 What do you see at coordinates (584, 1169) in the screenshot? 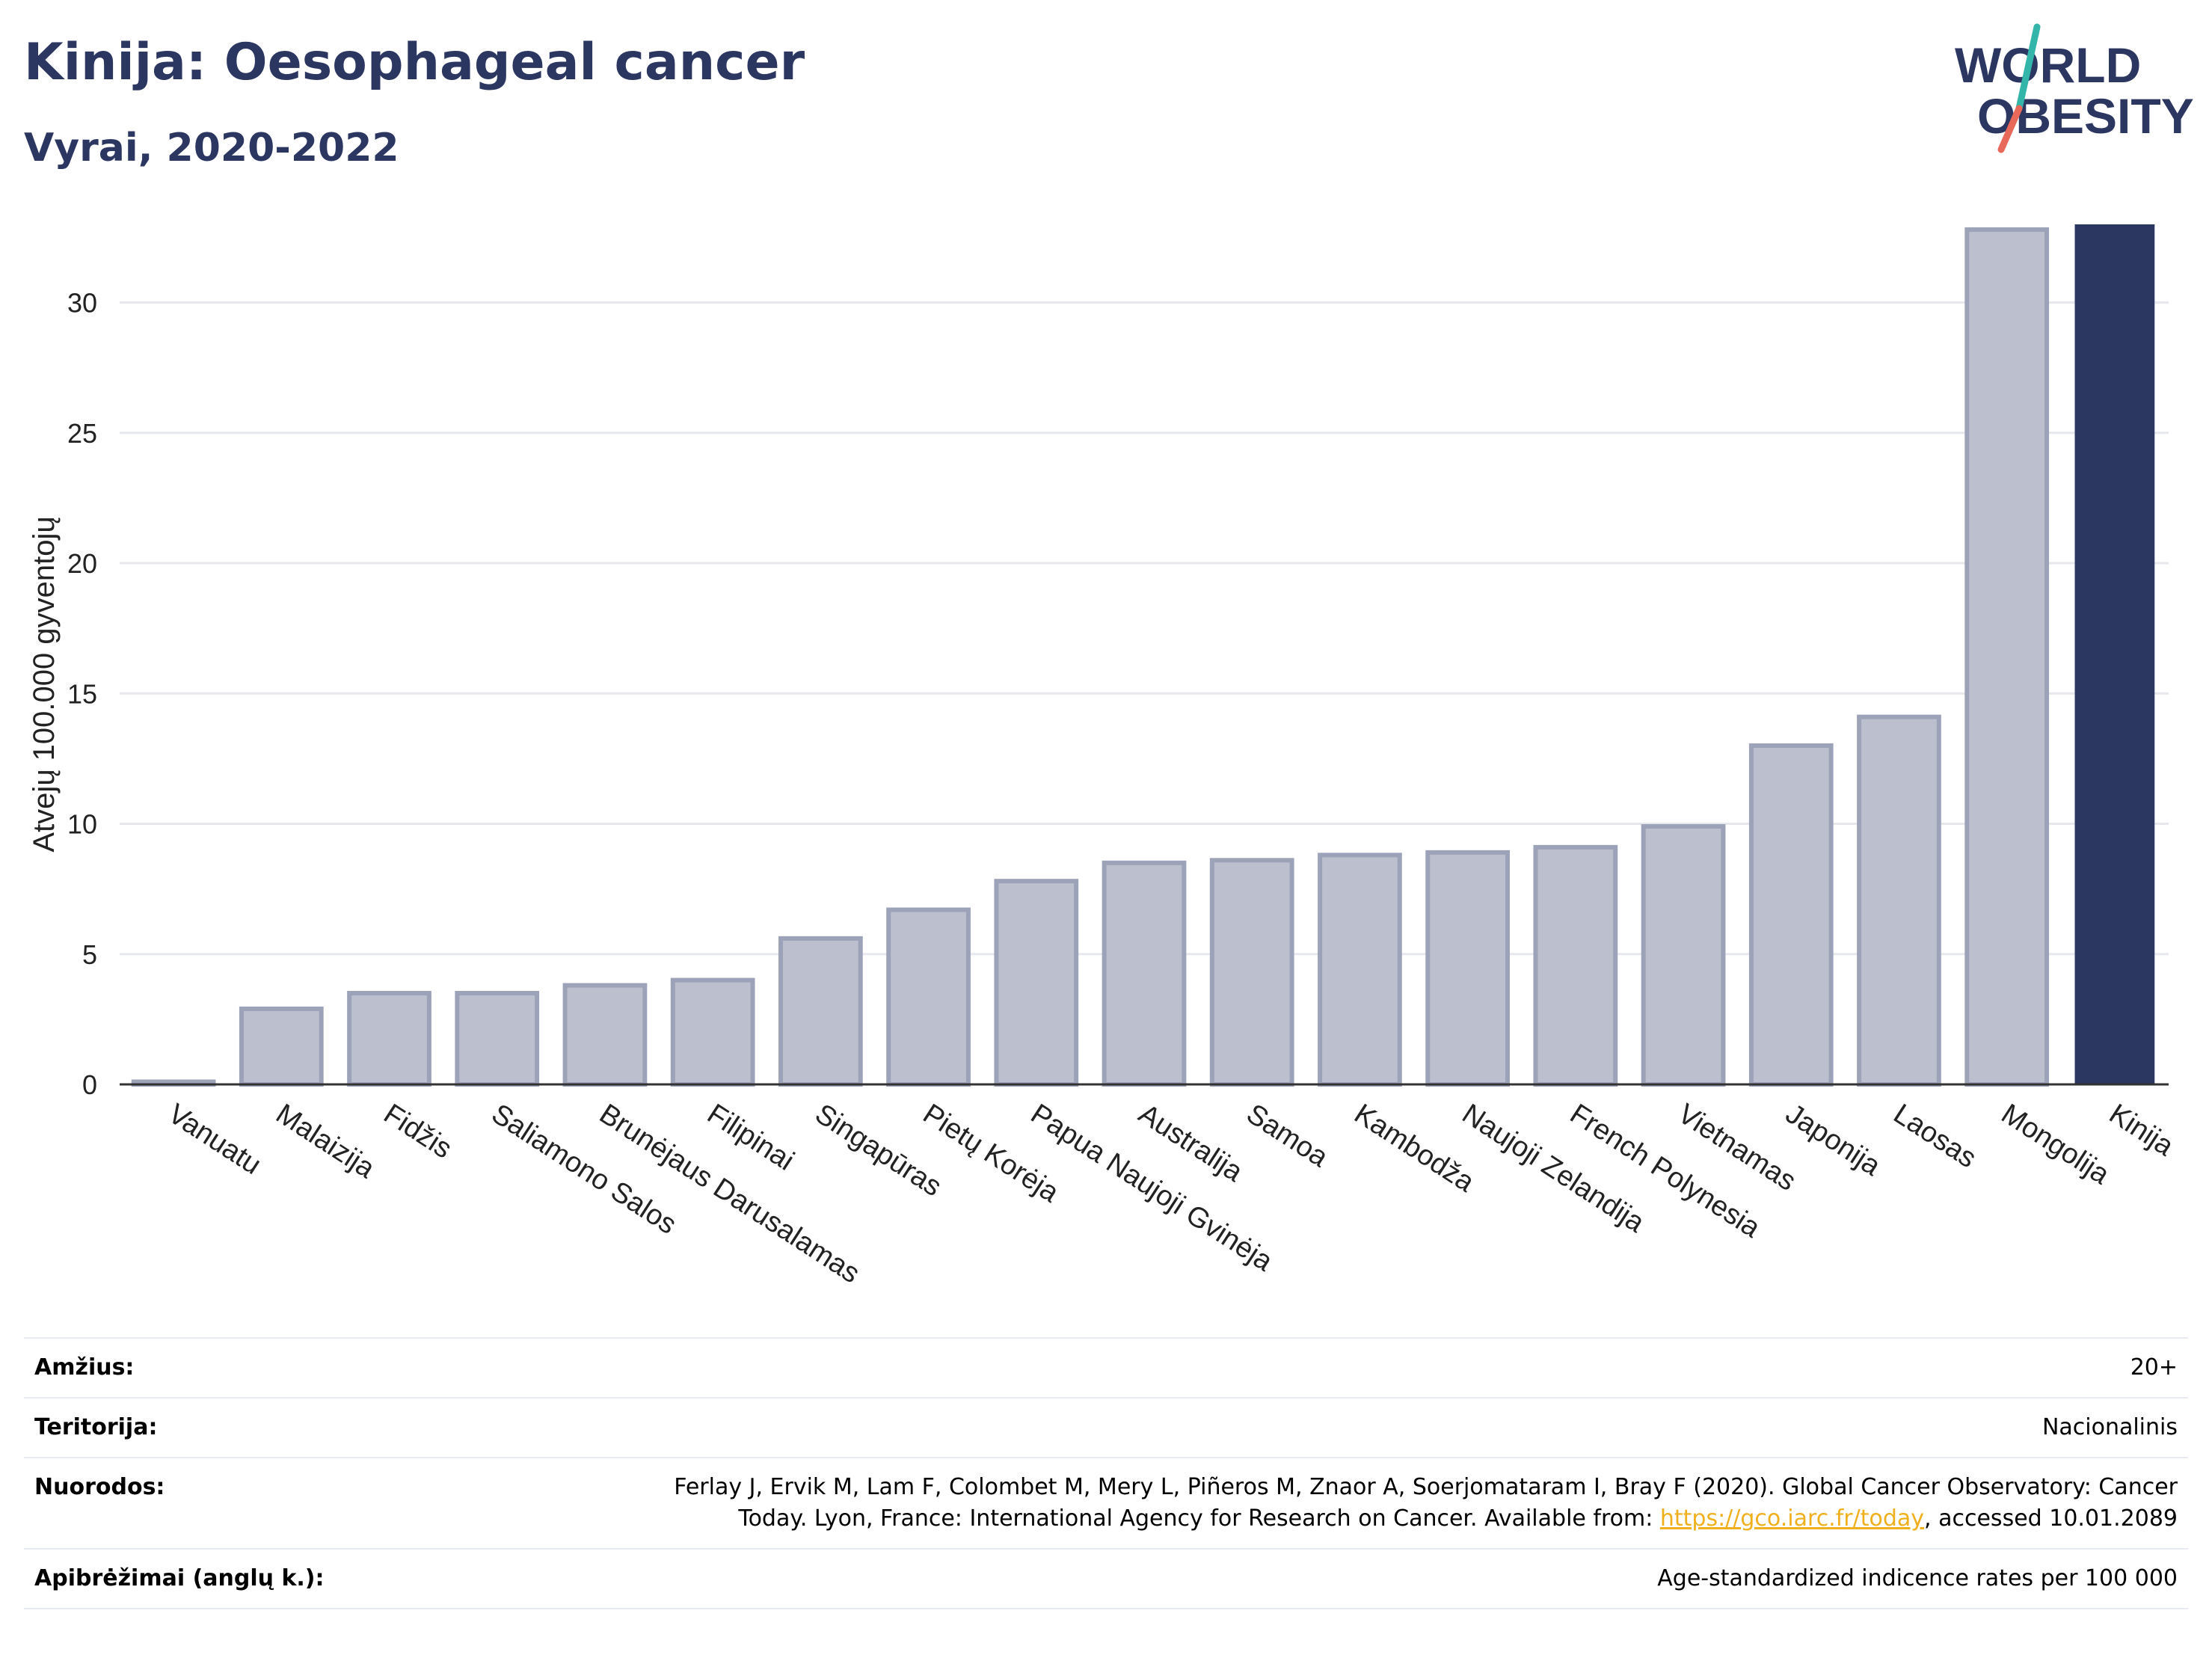
I see `x-tick-label: Saliamono Salos` at bounding box center [584, 1169].